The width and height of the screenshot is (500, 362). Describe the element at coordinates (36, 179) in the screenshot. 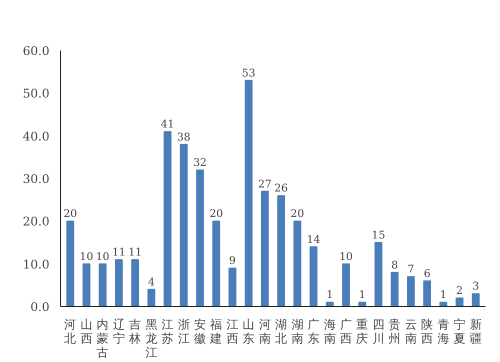

I see `y-tick-label: 30.0` at that location.